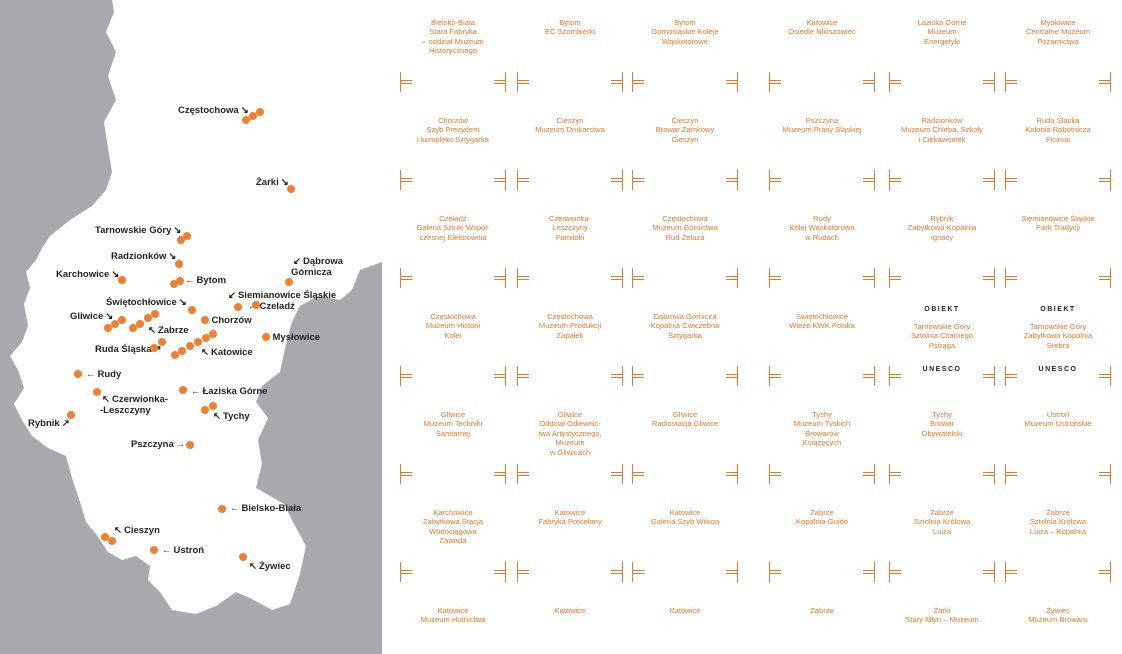 Image resolution: width=1122 pixels, height=654 pixels. What do you see at coordinates (453, 428) in the screenshot?
I see `site-card: Gliwice Muzeum Techniki Sanitarnej` at bounding box center [453, 428].